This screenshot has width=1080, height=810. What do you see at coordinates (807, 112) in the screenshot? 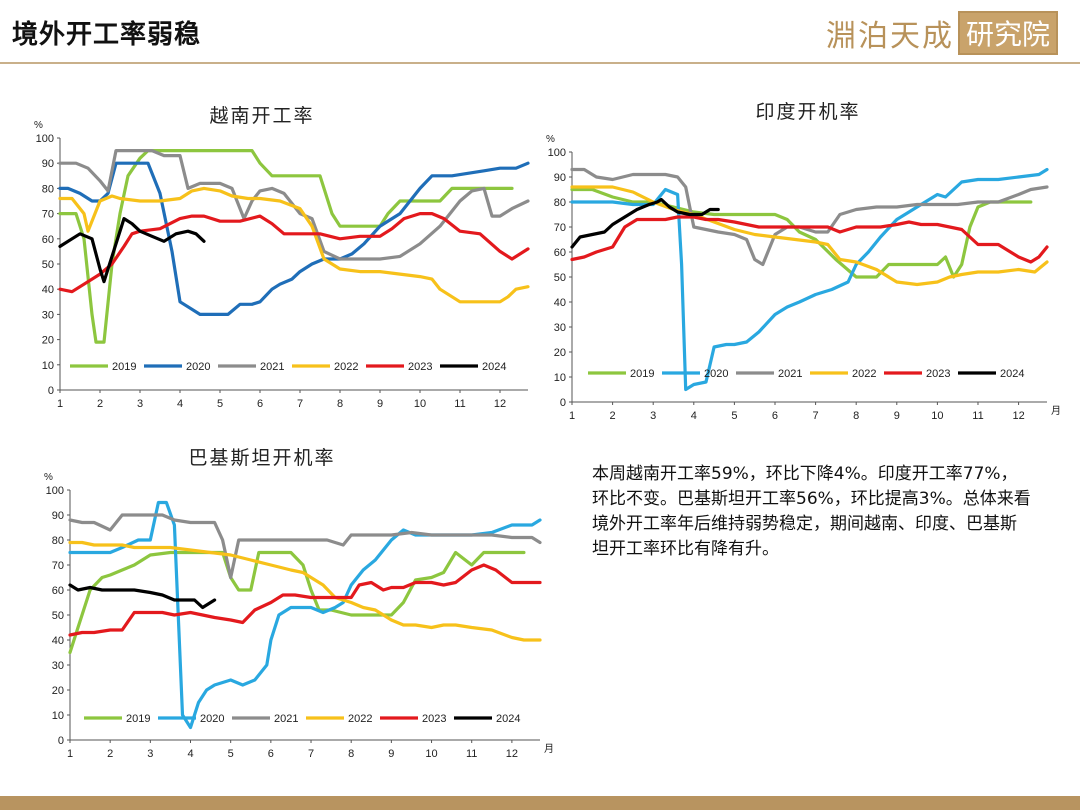
I see `chart-title: 印度开机率` at bounding box center [807, 112].